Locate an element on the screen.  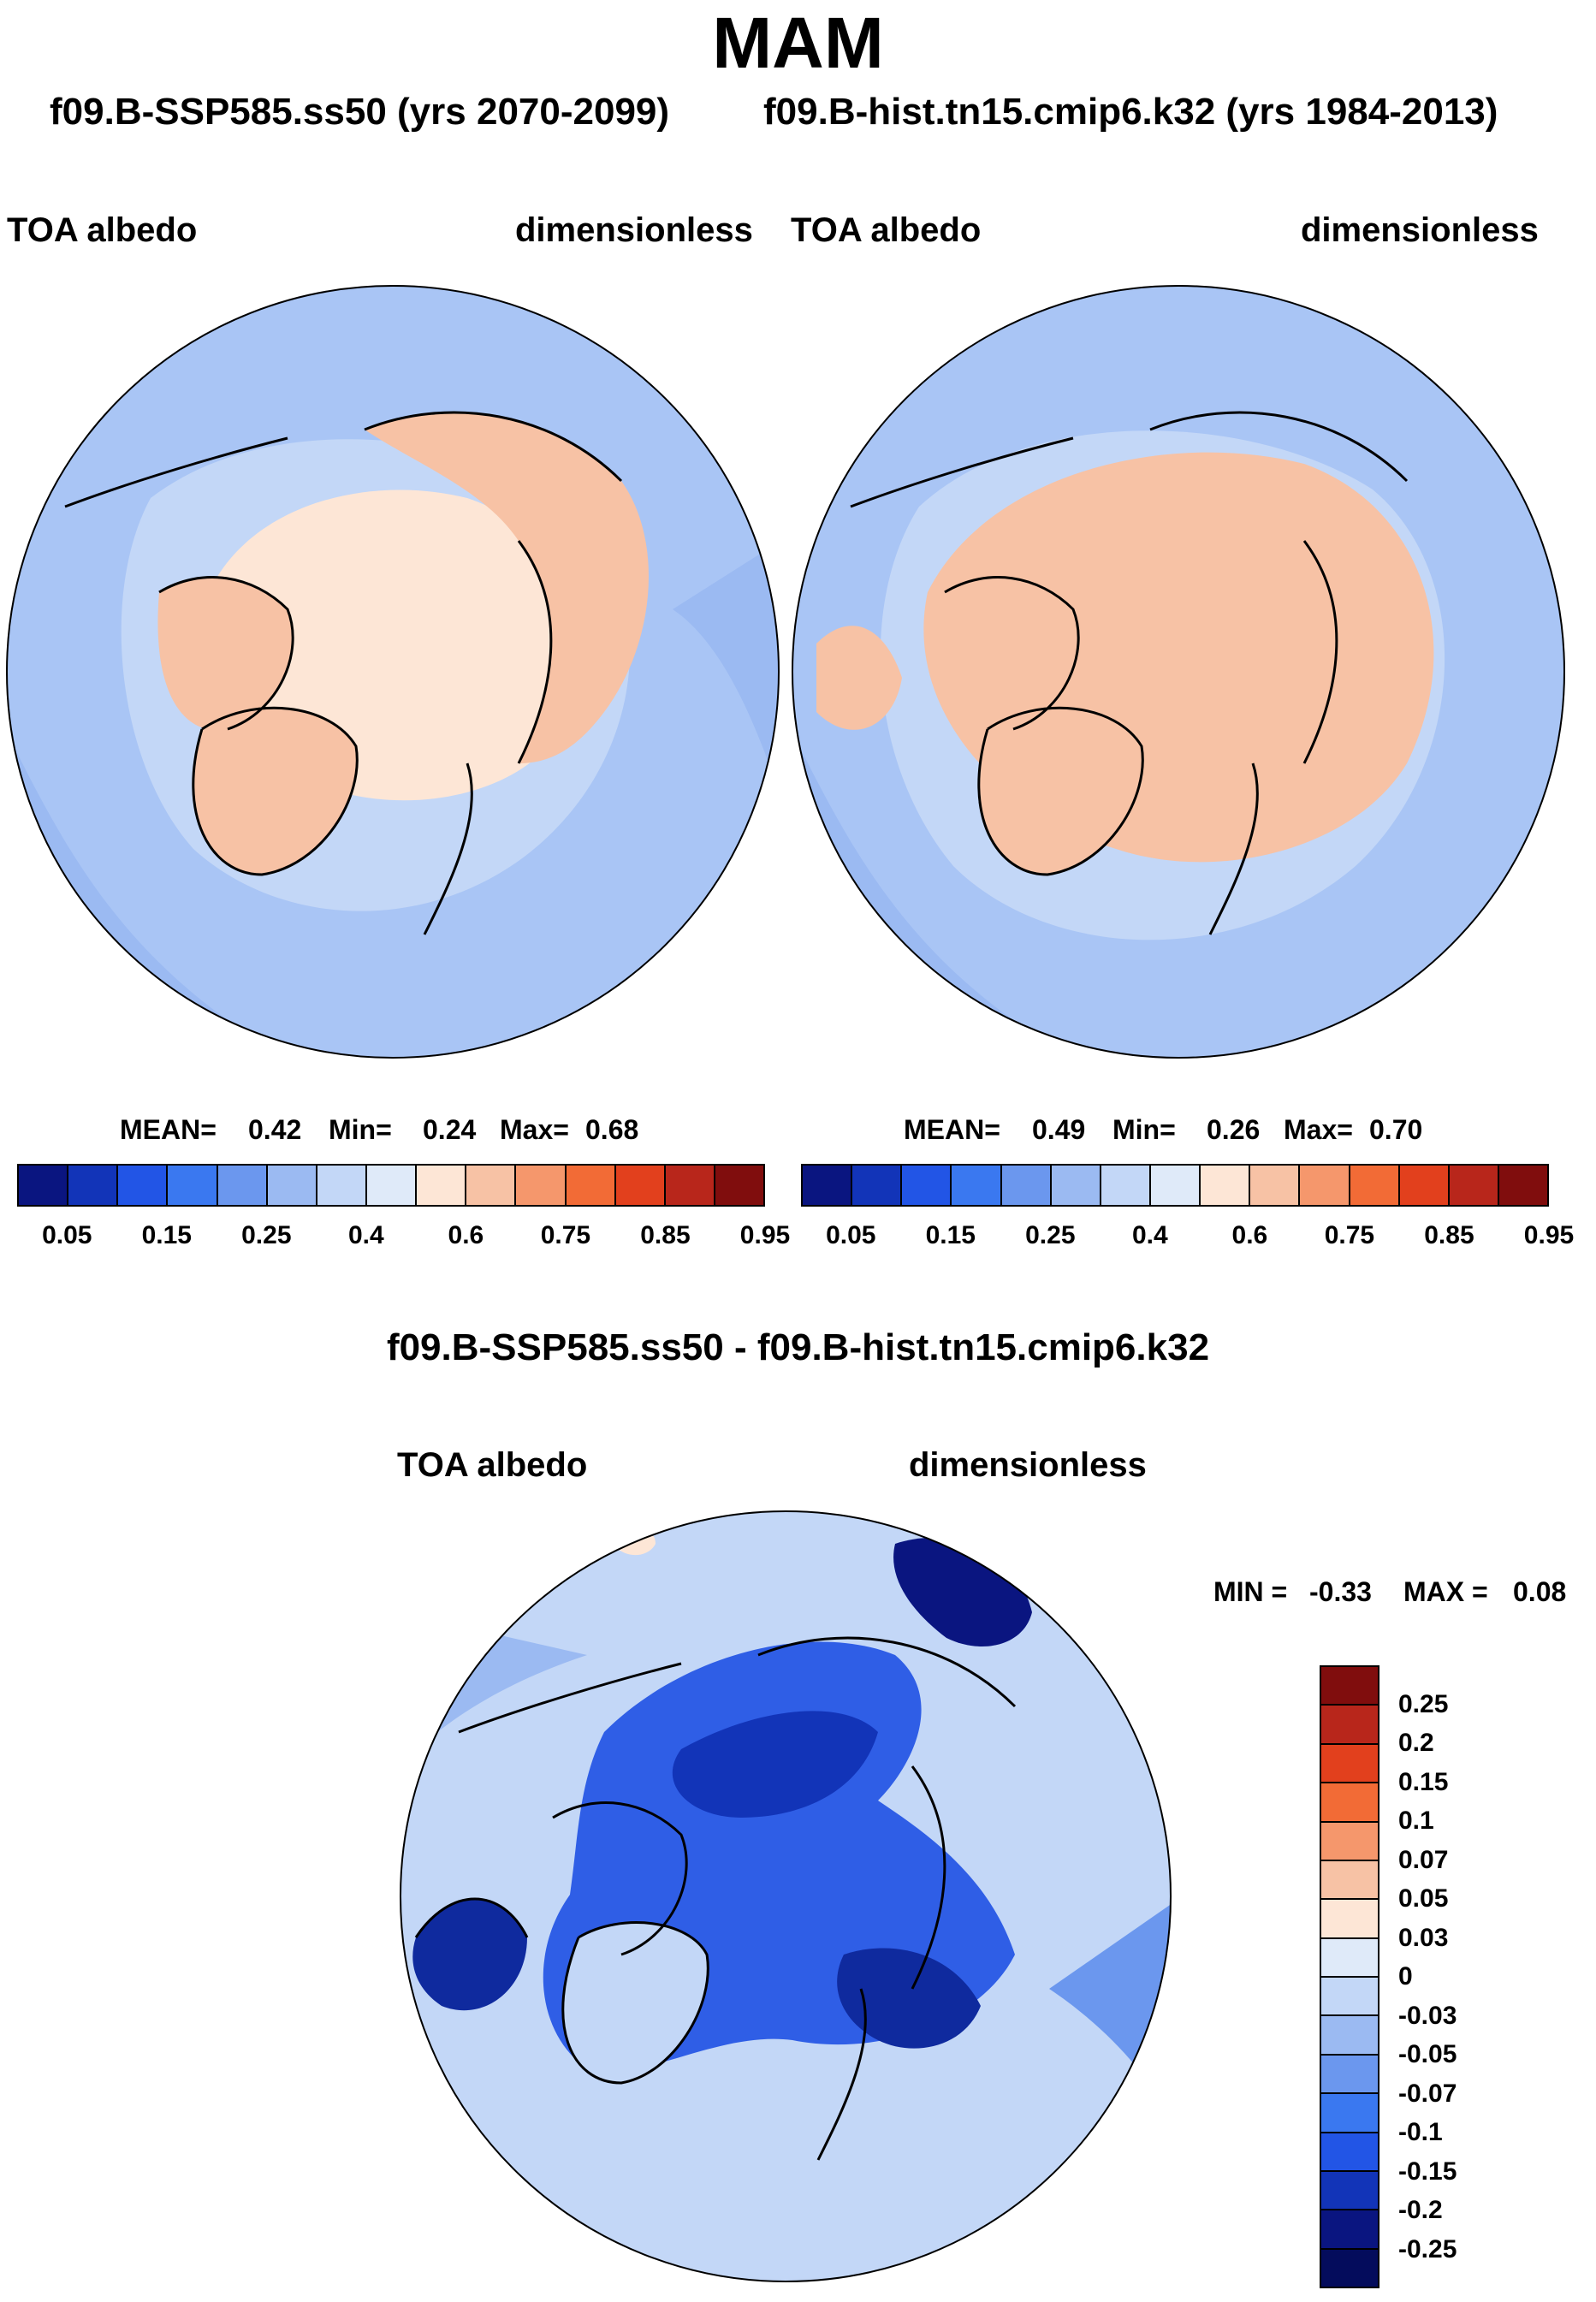
colorbar-tick-label: 0 is located at coordinates (1405, 1976).